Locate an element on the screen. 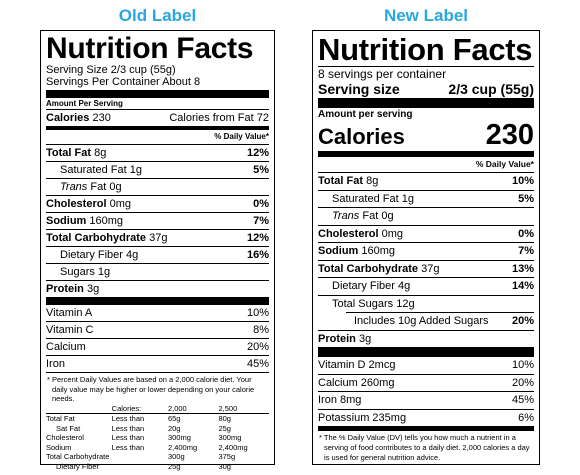 The image size is (580, 475). serving-size-row: Serving size 2/3 cup (55g) is located at coordinates (426, 89).